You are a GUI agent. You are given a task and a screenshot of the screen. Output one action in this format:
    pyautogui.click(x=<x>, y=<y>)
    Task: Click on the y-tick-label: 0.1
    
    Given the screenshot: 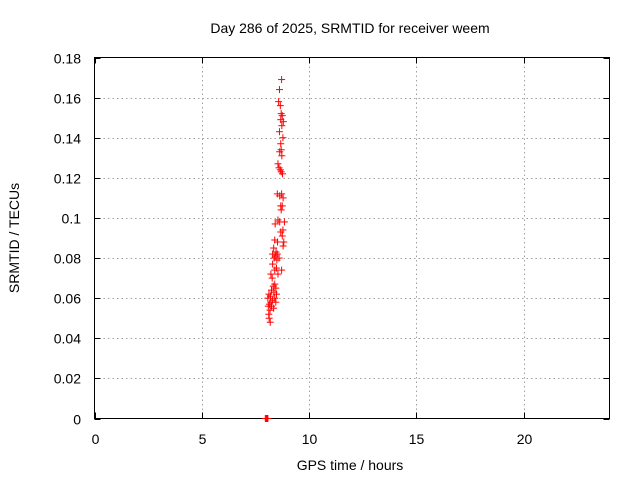 What is the action you would take?
    pyautogui.click(x=72, y=219)
    